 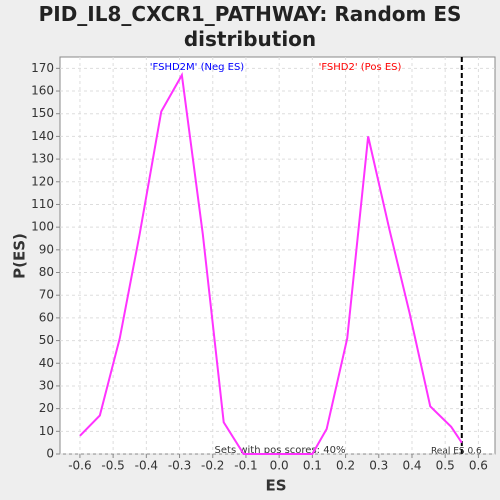 I want to click on y-tick-label: 140, so click(x=42, y=136).